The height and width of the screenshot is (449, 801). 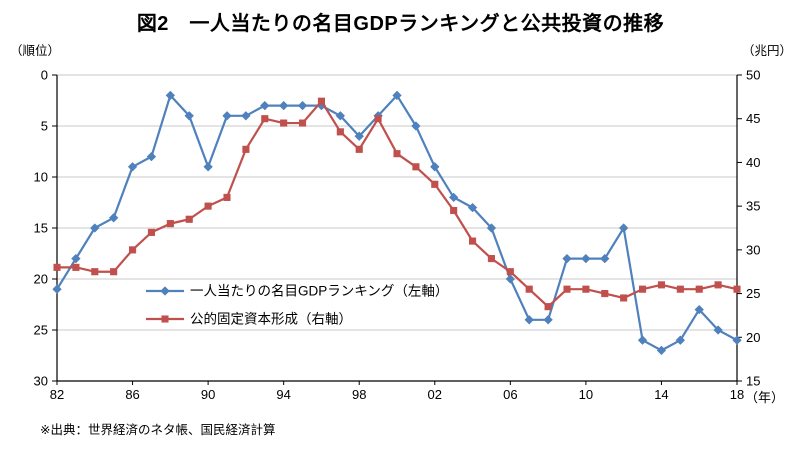 I want to click on left-axis-unit-label: （順位）, so click(x=35, y=51).